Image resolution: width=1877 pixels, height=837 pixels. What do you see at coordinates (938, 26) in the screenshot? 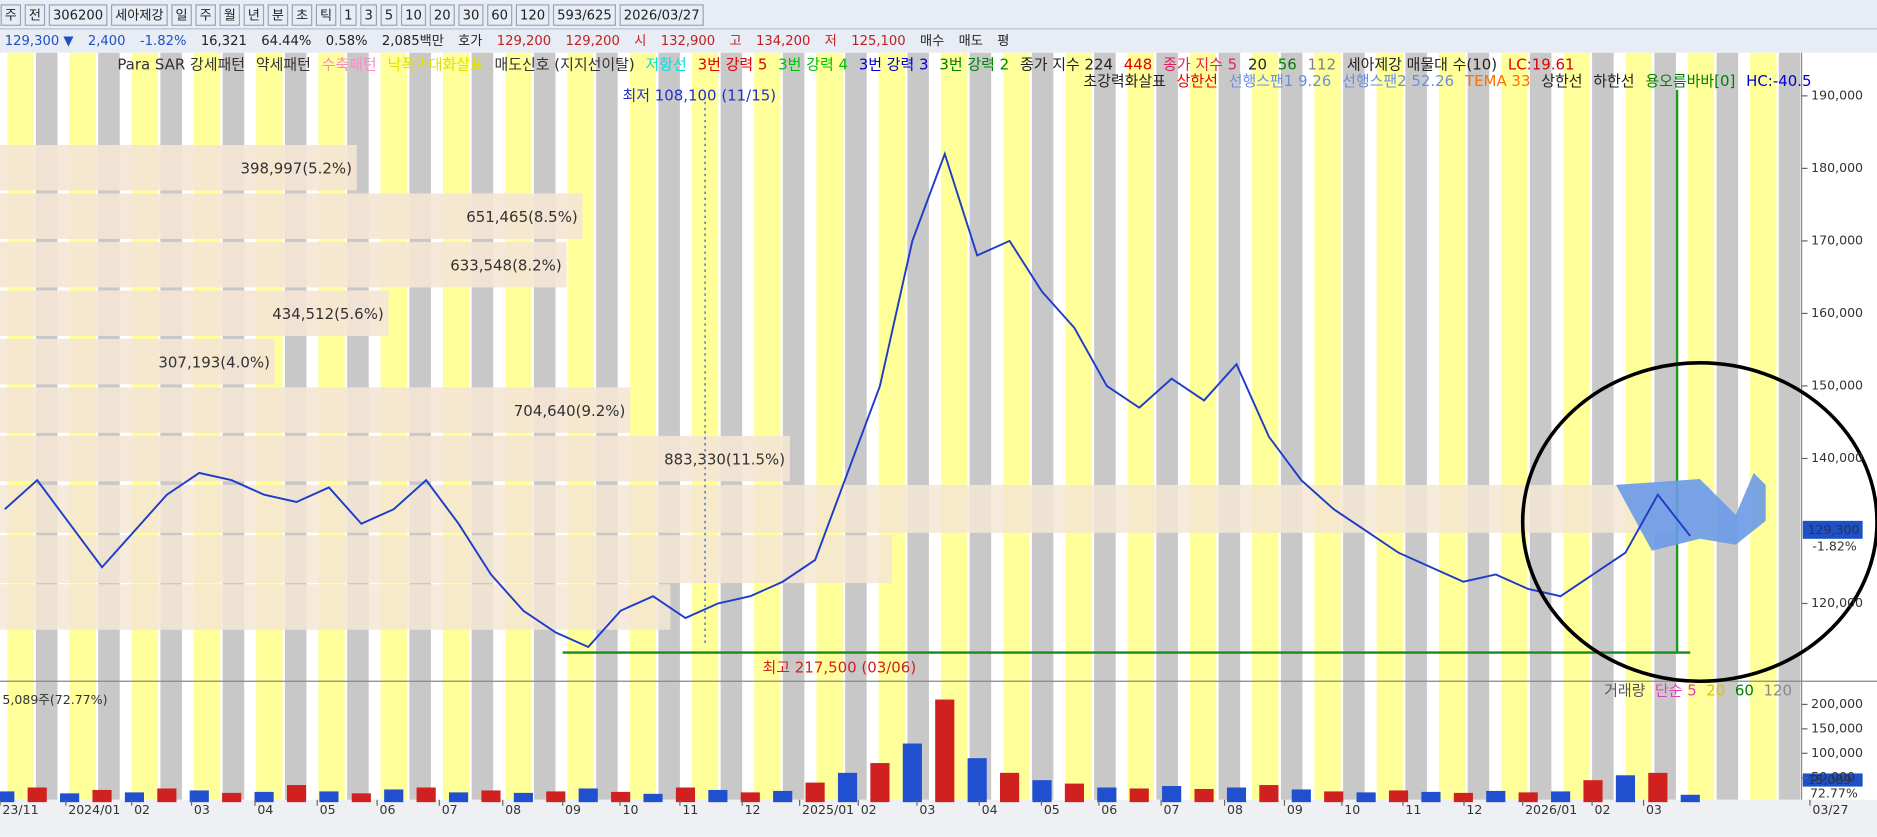
I see `top-bars` at bounding box center [938, 26].